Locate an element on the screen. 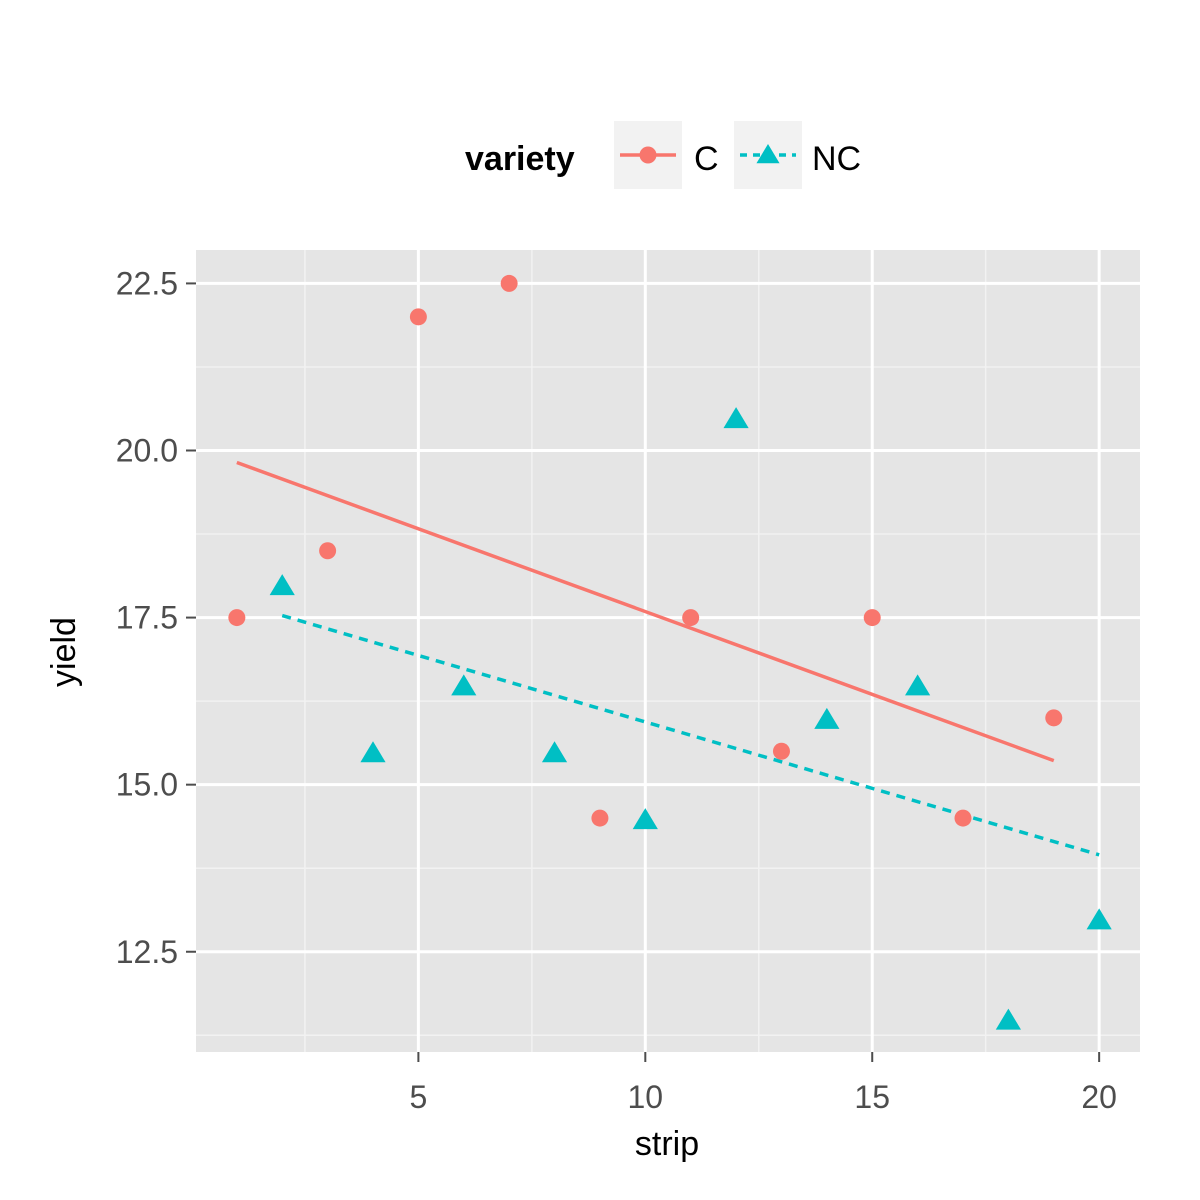  y-tick-label: 20.0 is located at coordinates (147, 451).